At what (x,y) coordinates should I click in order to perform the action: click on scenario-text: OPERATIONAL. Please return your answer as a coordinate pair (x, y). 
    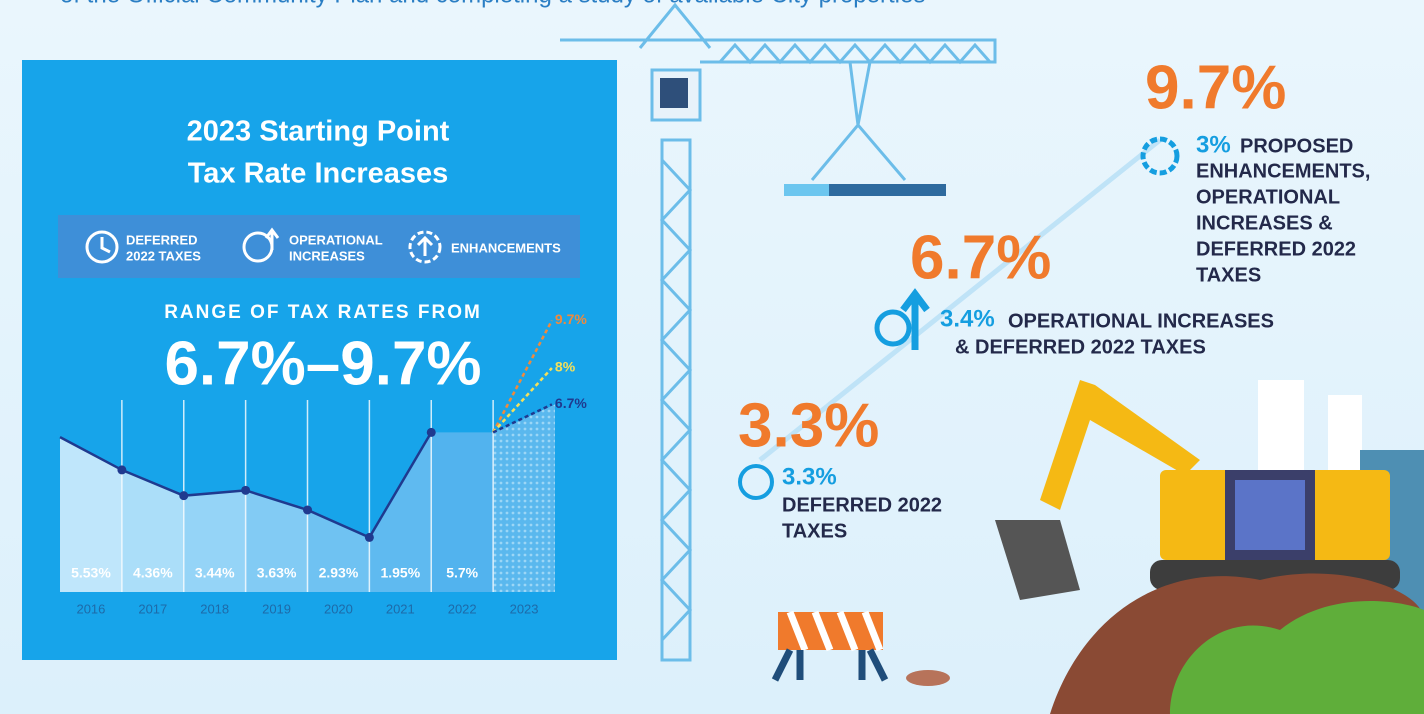
    Looking at the image, I should click on (1268, 197).